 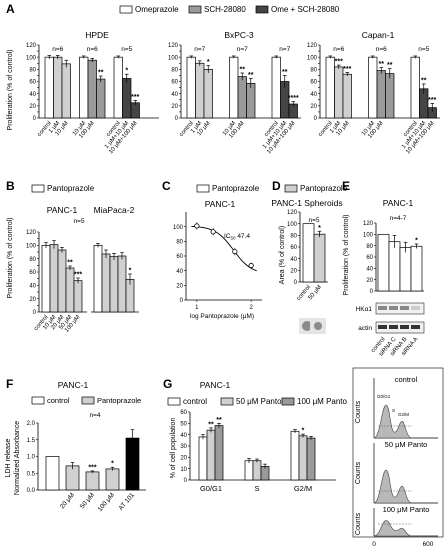 What do you see at coordinates (31, 424) in the screenshot?
I see `y-tick-label: 2.0` at bounding box center [31, 424].